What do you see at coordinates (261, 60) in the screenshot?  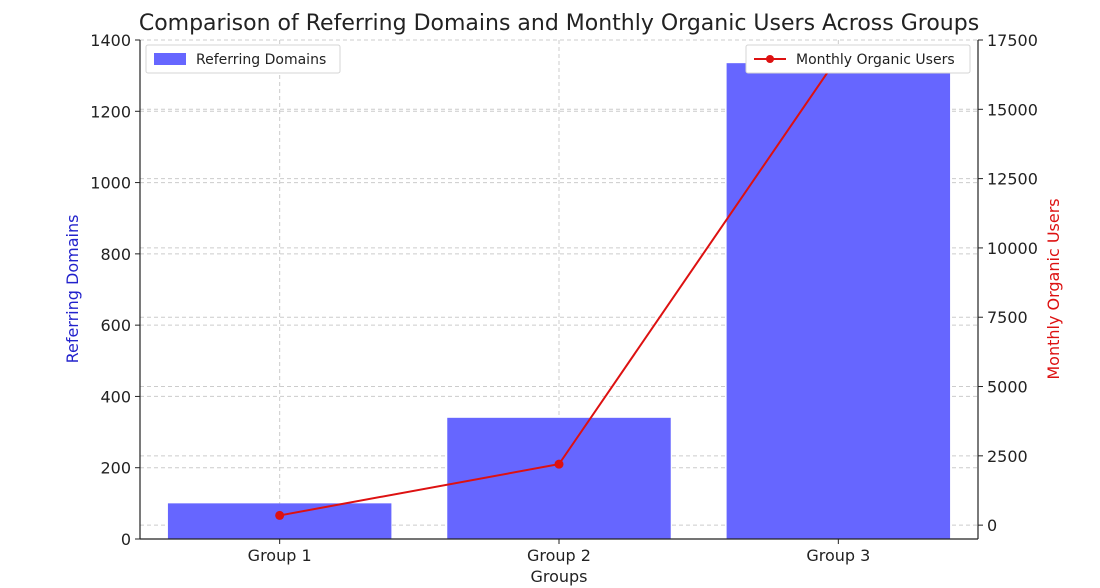 I see `legend-label-referring-domains: Referring Domains` at bounding box center [261, 60].